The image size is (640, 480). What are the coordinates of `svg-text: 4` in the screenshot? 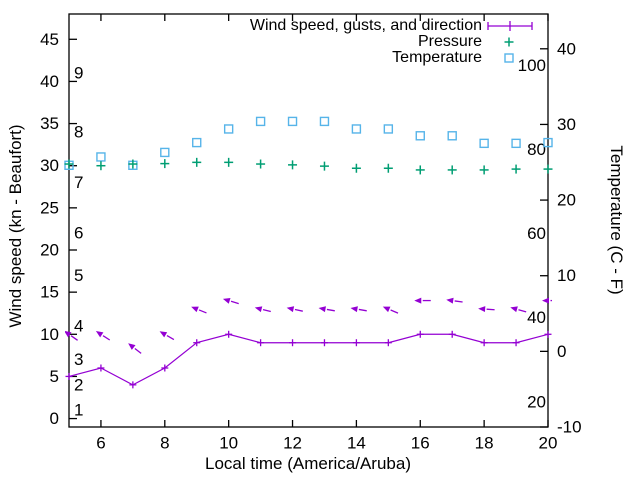 It's located at (78, 325).